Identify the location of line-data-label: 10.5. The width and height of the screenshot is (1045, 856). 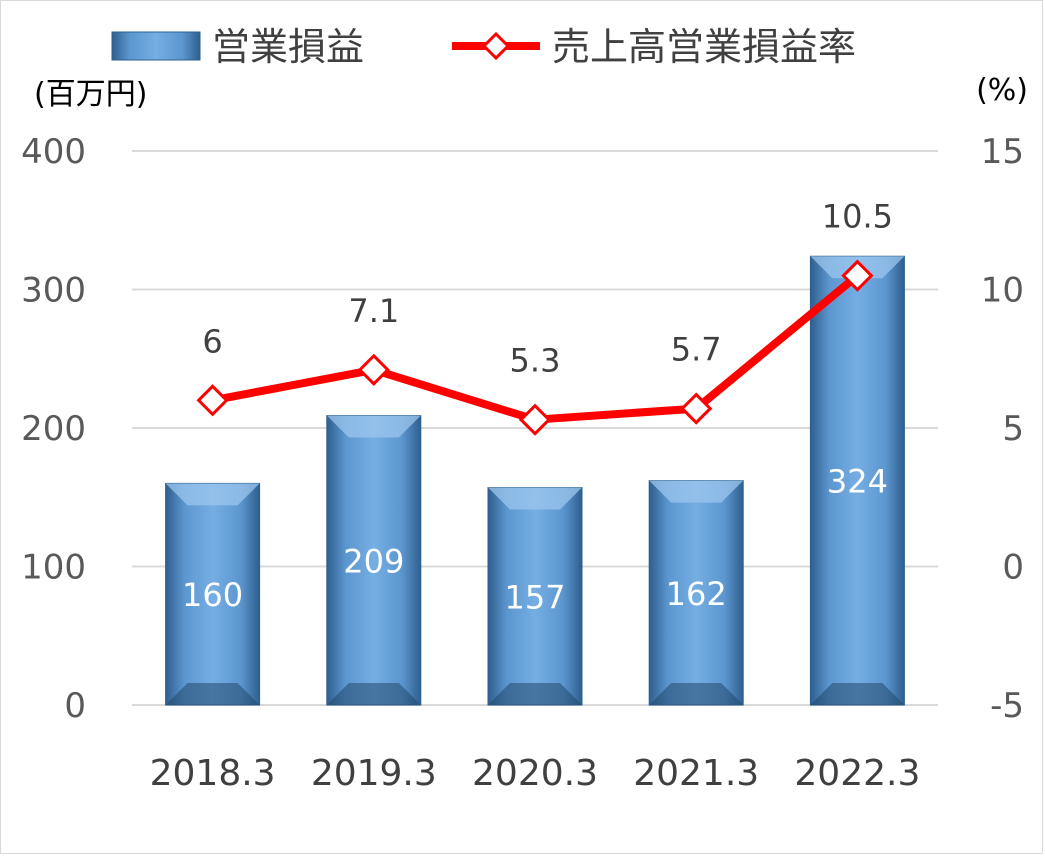
(857, 217).